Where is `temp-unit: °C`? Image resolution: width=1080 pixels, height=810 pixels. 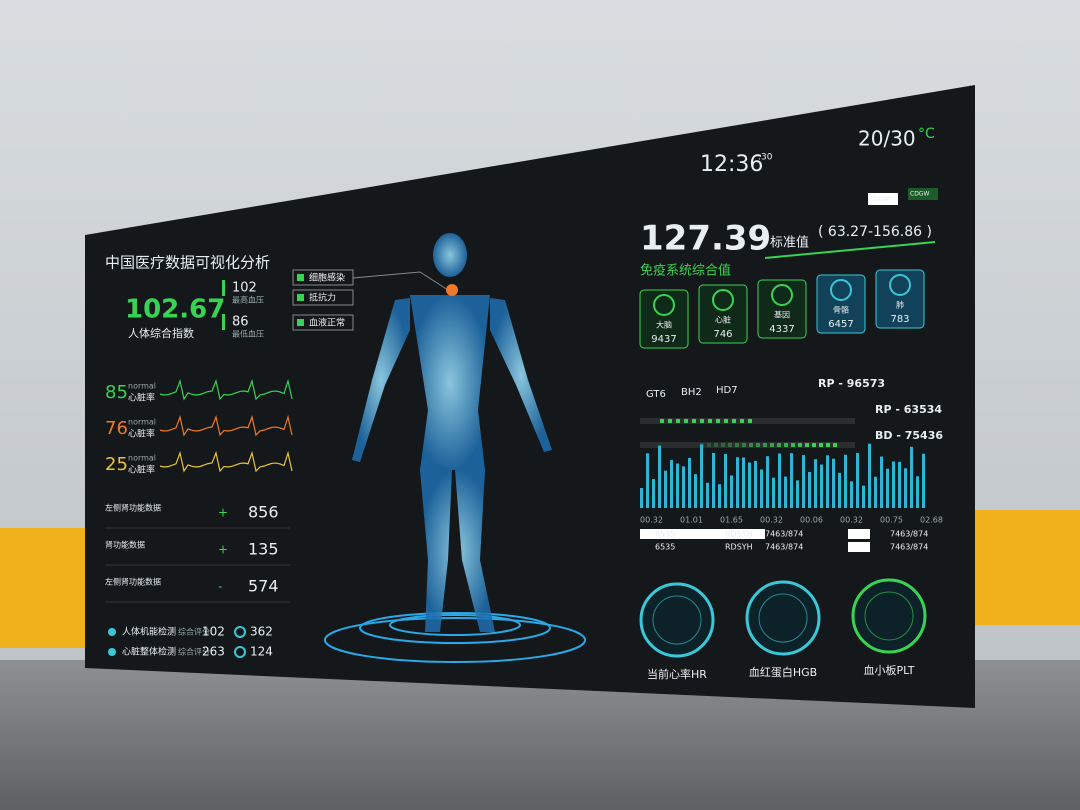 temp-unit: °C is located at coordinates (926, 134).